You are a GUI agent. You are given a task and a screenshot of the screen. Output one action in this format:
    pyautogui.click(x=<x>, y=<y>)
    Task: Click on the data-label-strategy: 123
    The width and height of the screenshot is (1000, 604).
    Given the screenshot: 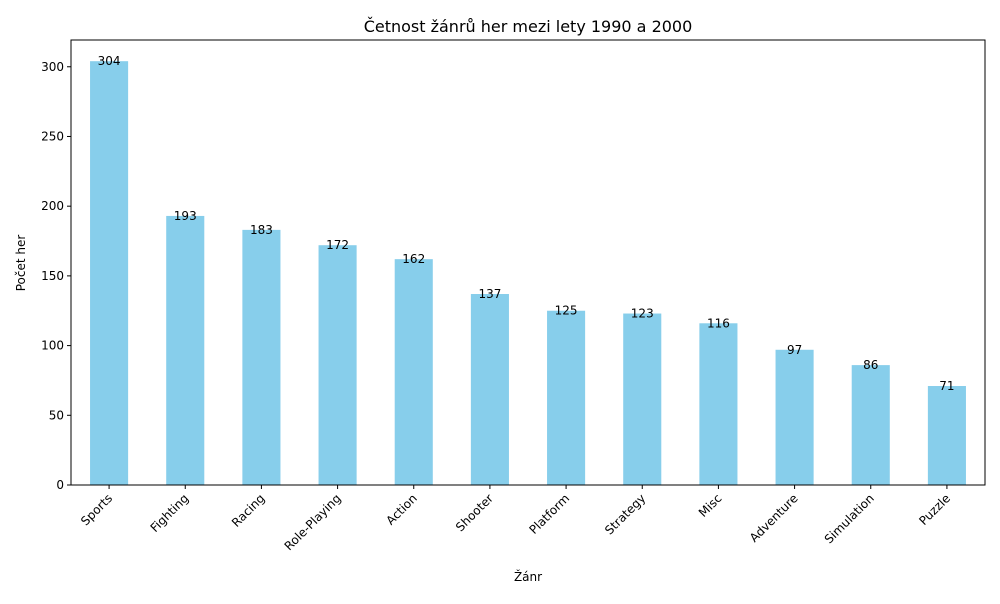 What is the action you would take?
    pyautogui.click(x=642, y=314)
    